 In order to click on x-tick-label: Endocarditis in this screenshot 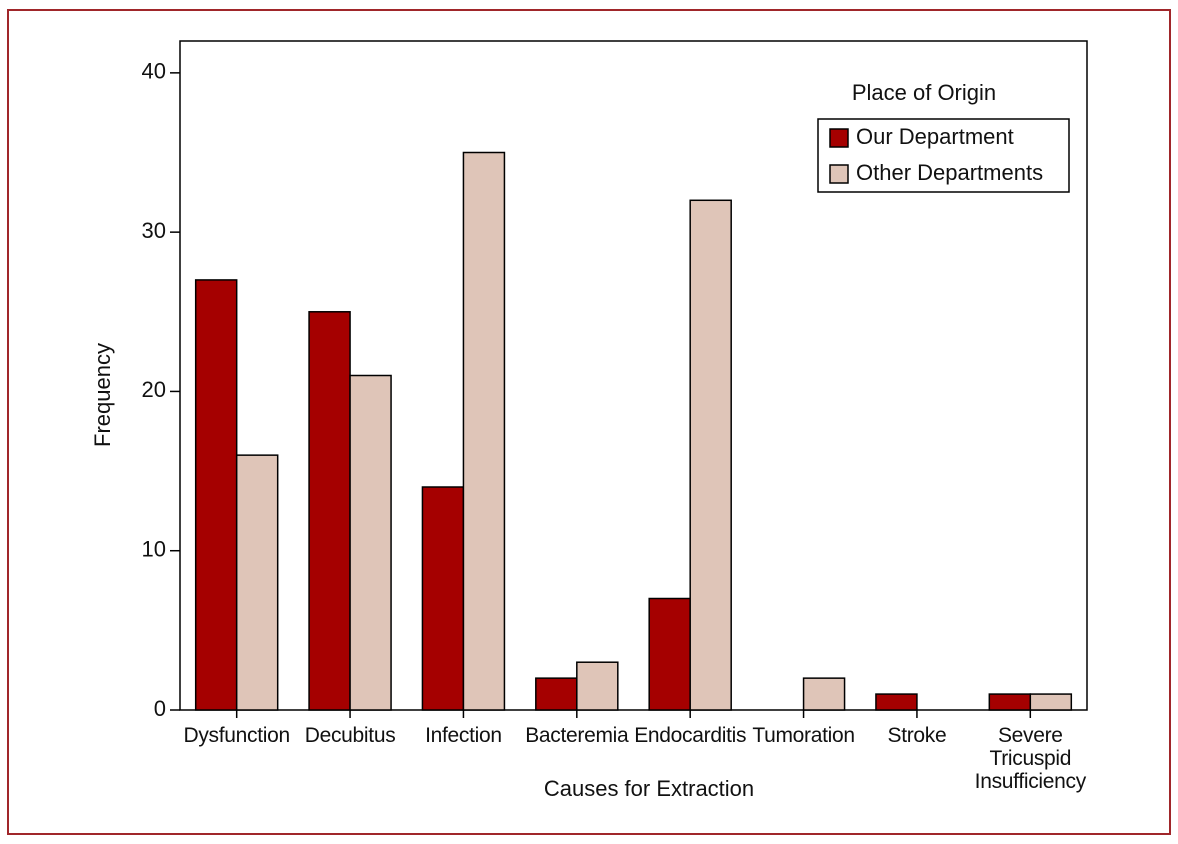, I will do `click(690, 735)`.